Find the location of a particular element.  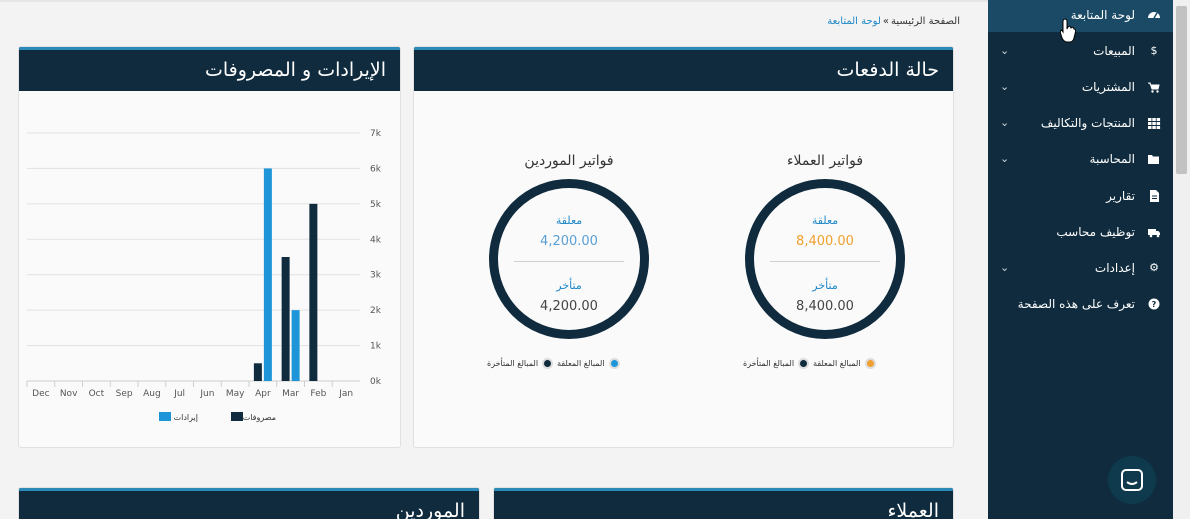

folder-icon is located at coordinates (1154, 159).